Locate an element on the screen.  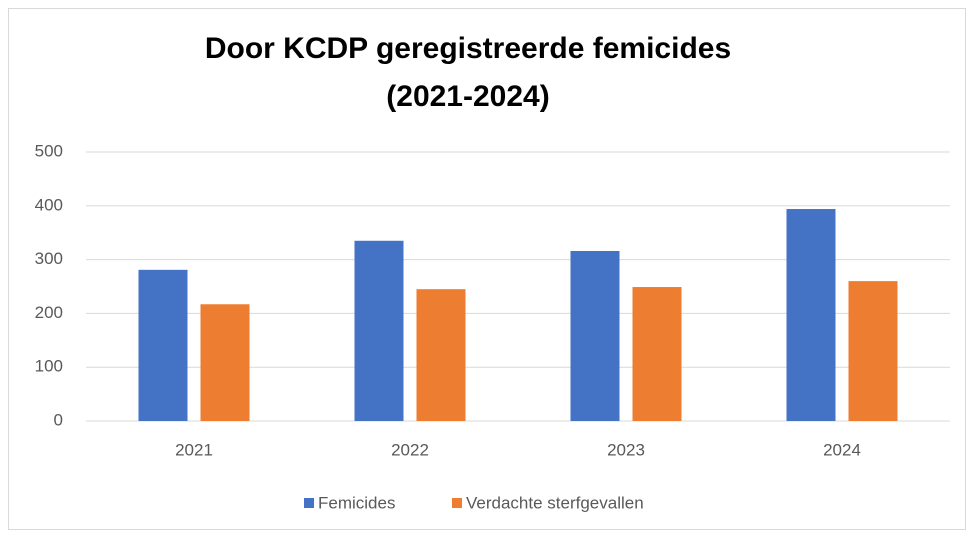
x-tick-label: 2021 is located at coordinates (194, 449).